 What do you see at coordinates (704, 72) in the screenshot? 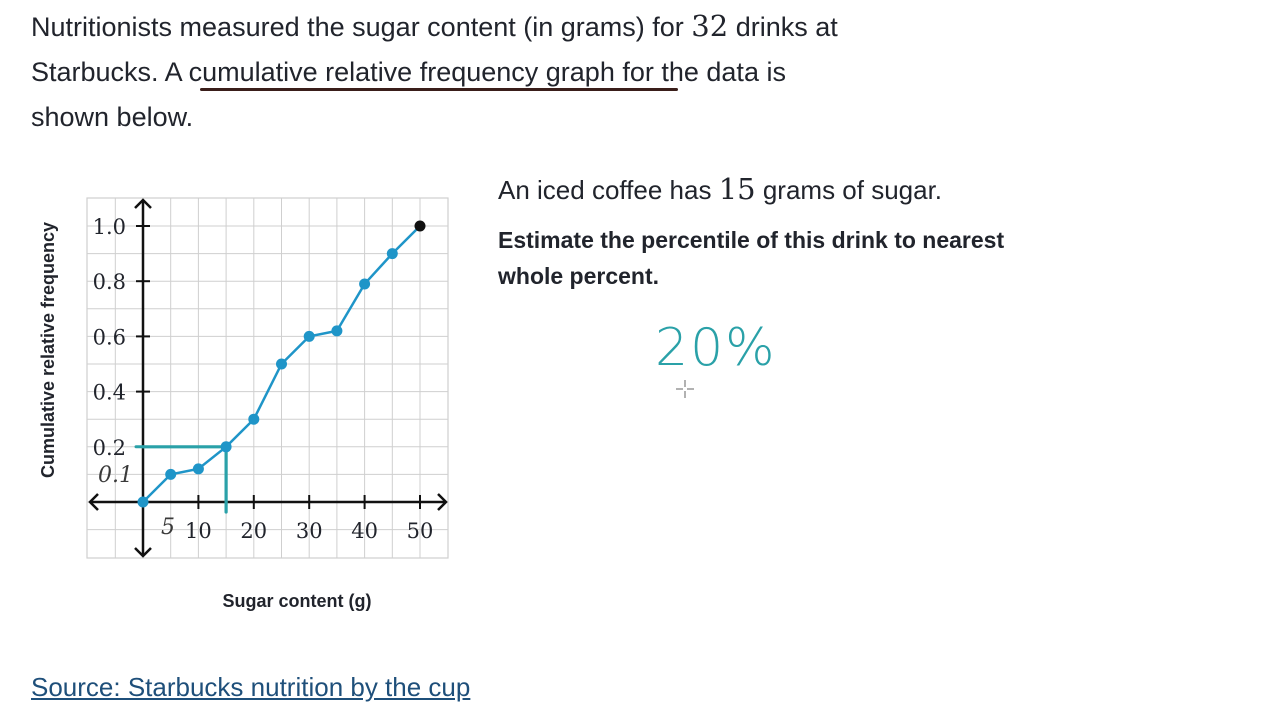
I see `problem-line2-b: for the data is` at bounding box center [704, 72].